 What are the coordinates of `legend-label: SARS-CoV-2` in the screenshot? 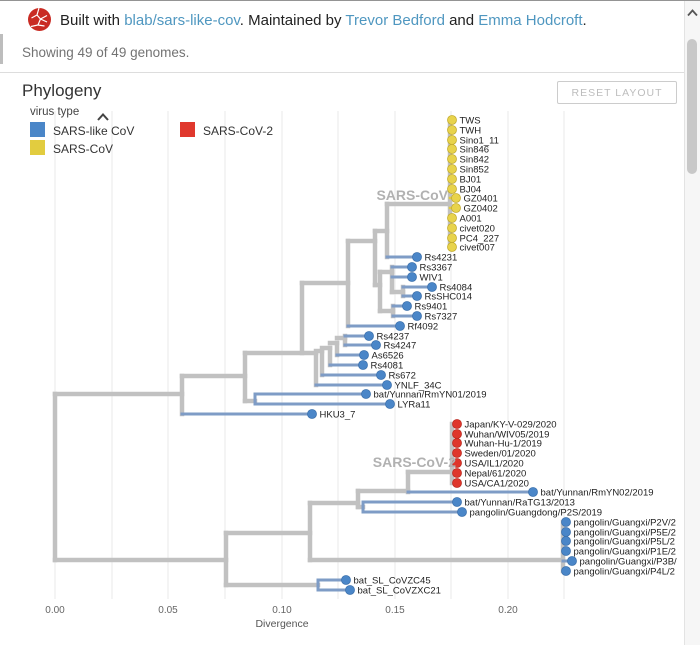 It's located at (238, 131).